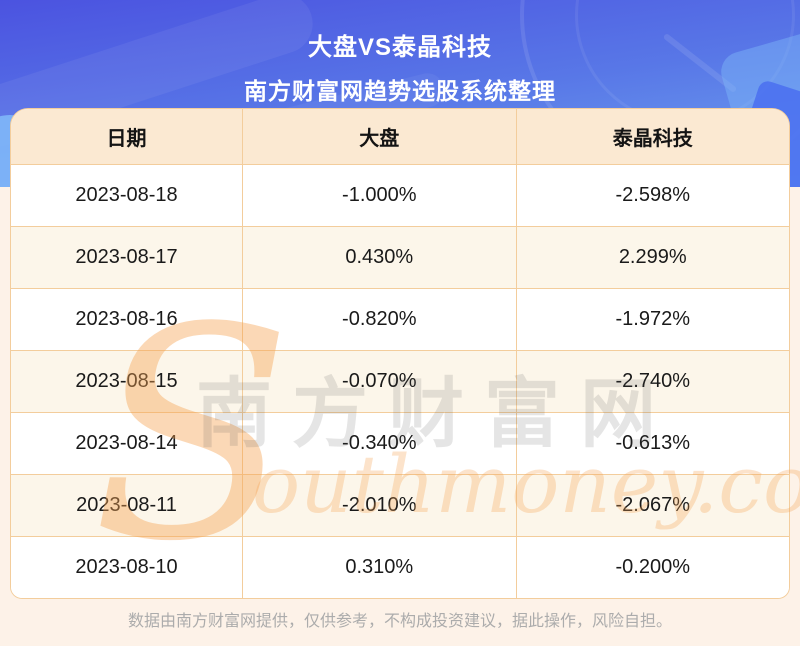 This screenshot has width=800, height=646. Describe the element at coordinates (126, 319) in the screenshot. I see `date-cell: 2023-08-16` at that location.